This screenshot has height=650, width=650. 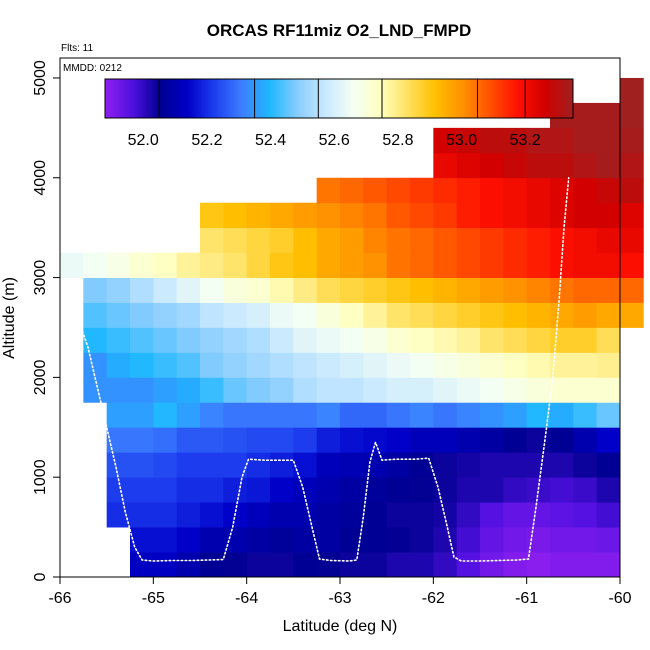 What do you see at coordinates (270, 140) in the screenshot?
I see `colorbar-tick-label: 52.4` at bounding box center [270, 140].